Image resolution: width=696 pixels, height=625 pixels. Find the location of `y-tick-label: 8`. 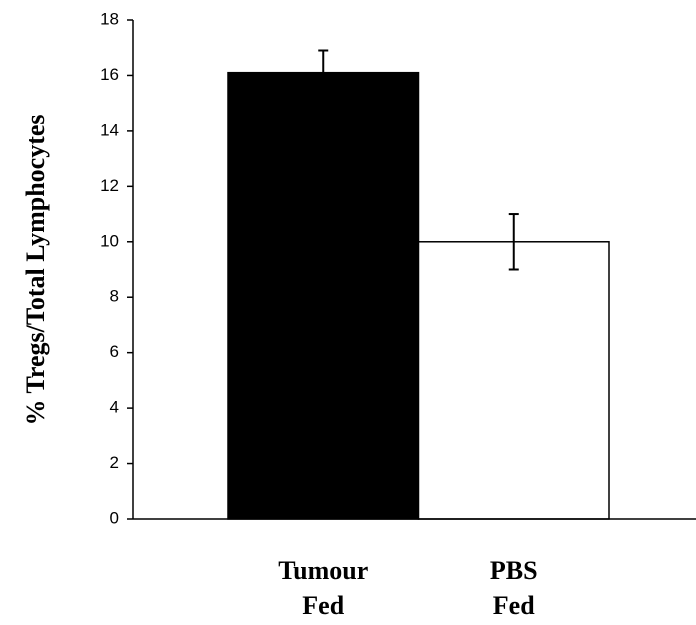

y-tick-label: 8 is located at coordinates (114, 296).